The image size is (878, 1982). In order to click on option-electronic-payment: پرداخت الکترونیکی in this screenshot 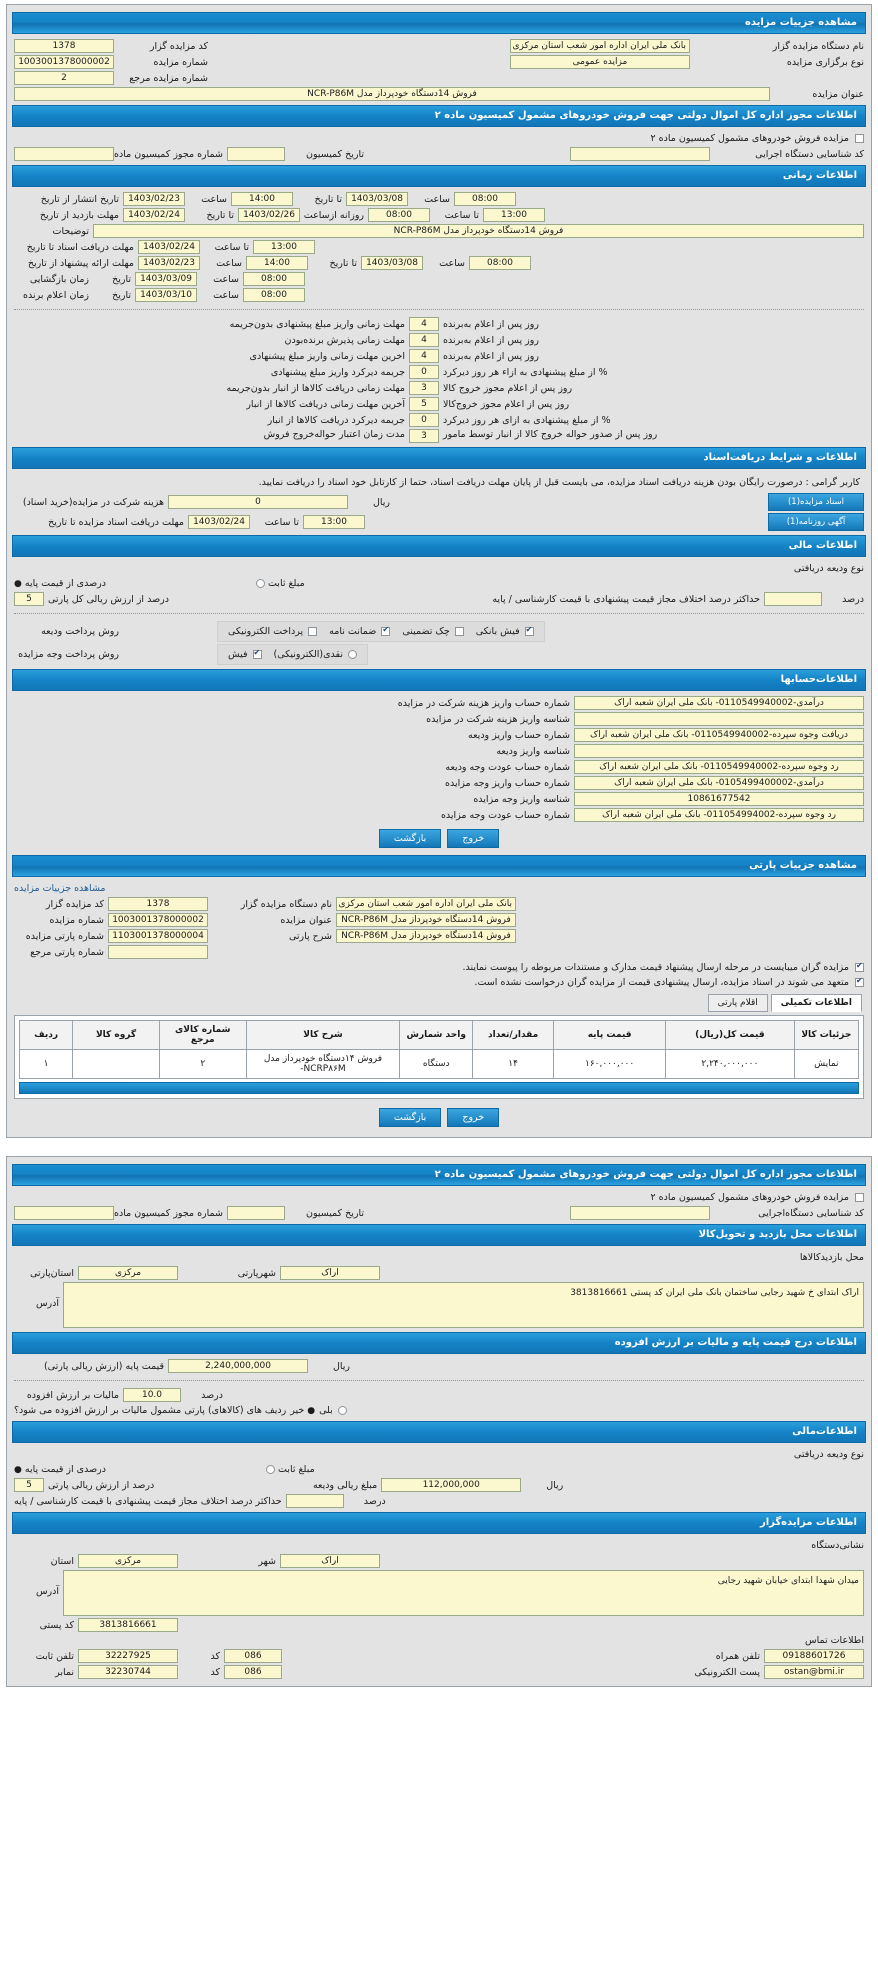, I will do `click(273, 631)`.